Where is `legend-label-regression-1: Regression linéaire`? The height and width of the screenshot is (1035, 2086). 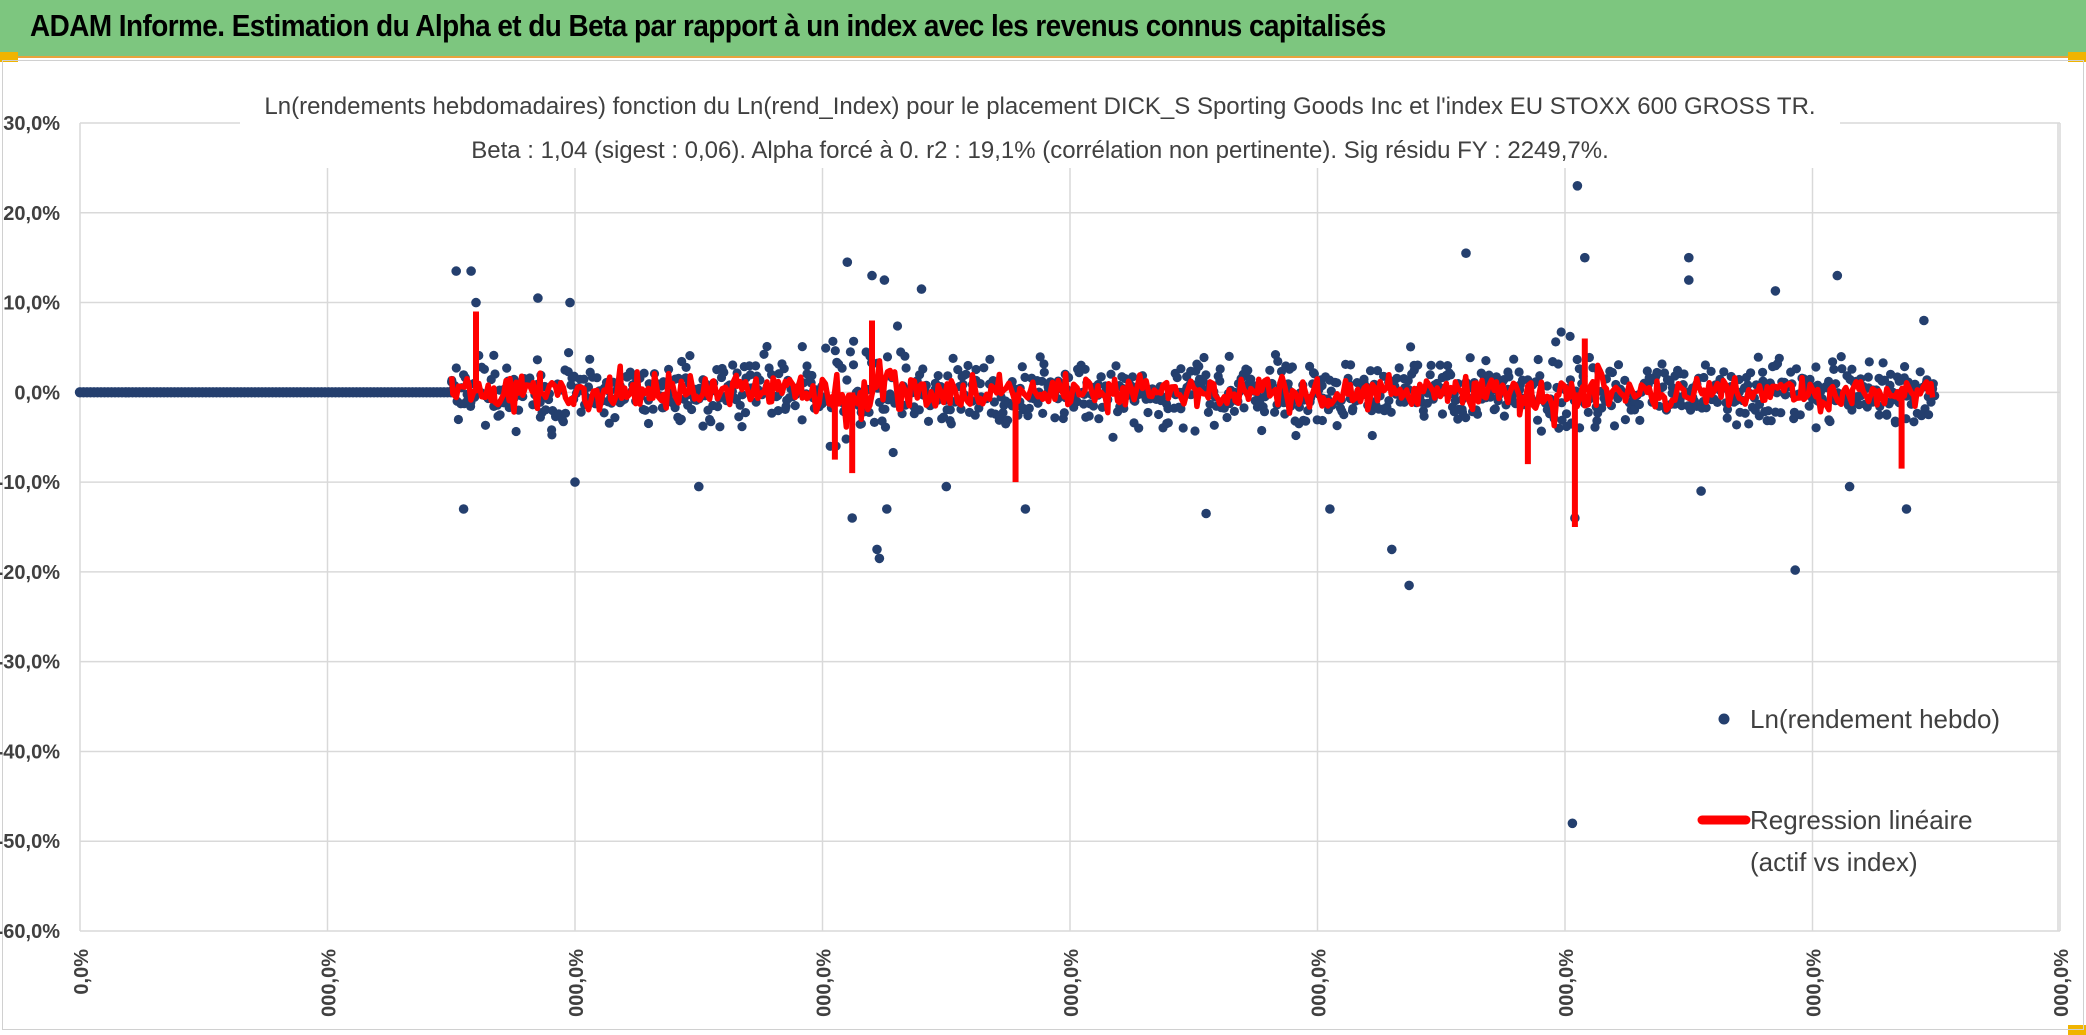 legend-label-regression-1: Regression linéaire is located at coordinates (1861, 820).